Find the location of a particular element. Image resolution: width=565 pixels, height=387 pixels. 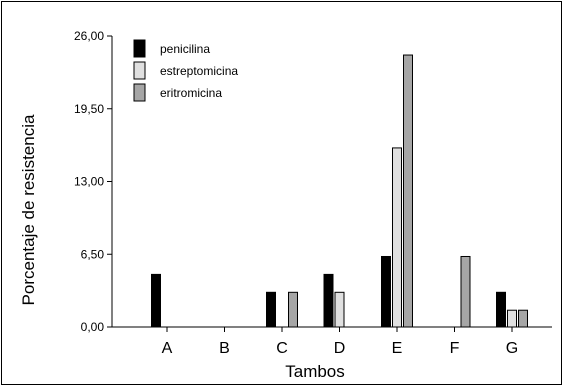

bar-eritromicina-C is located at coordinates (293, 309).